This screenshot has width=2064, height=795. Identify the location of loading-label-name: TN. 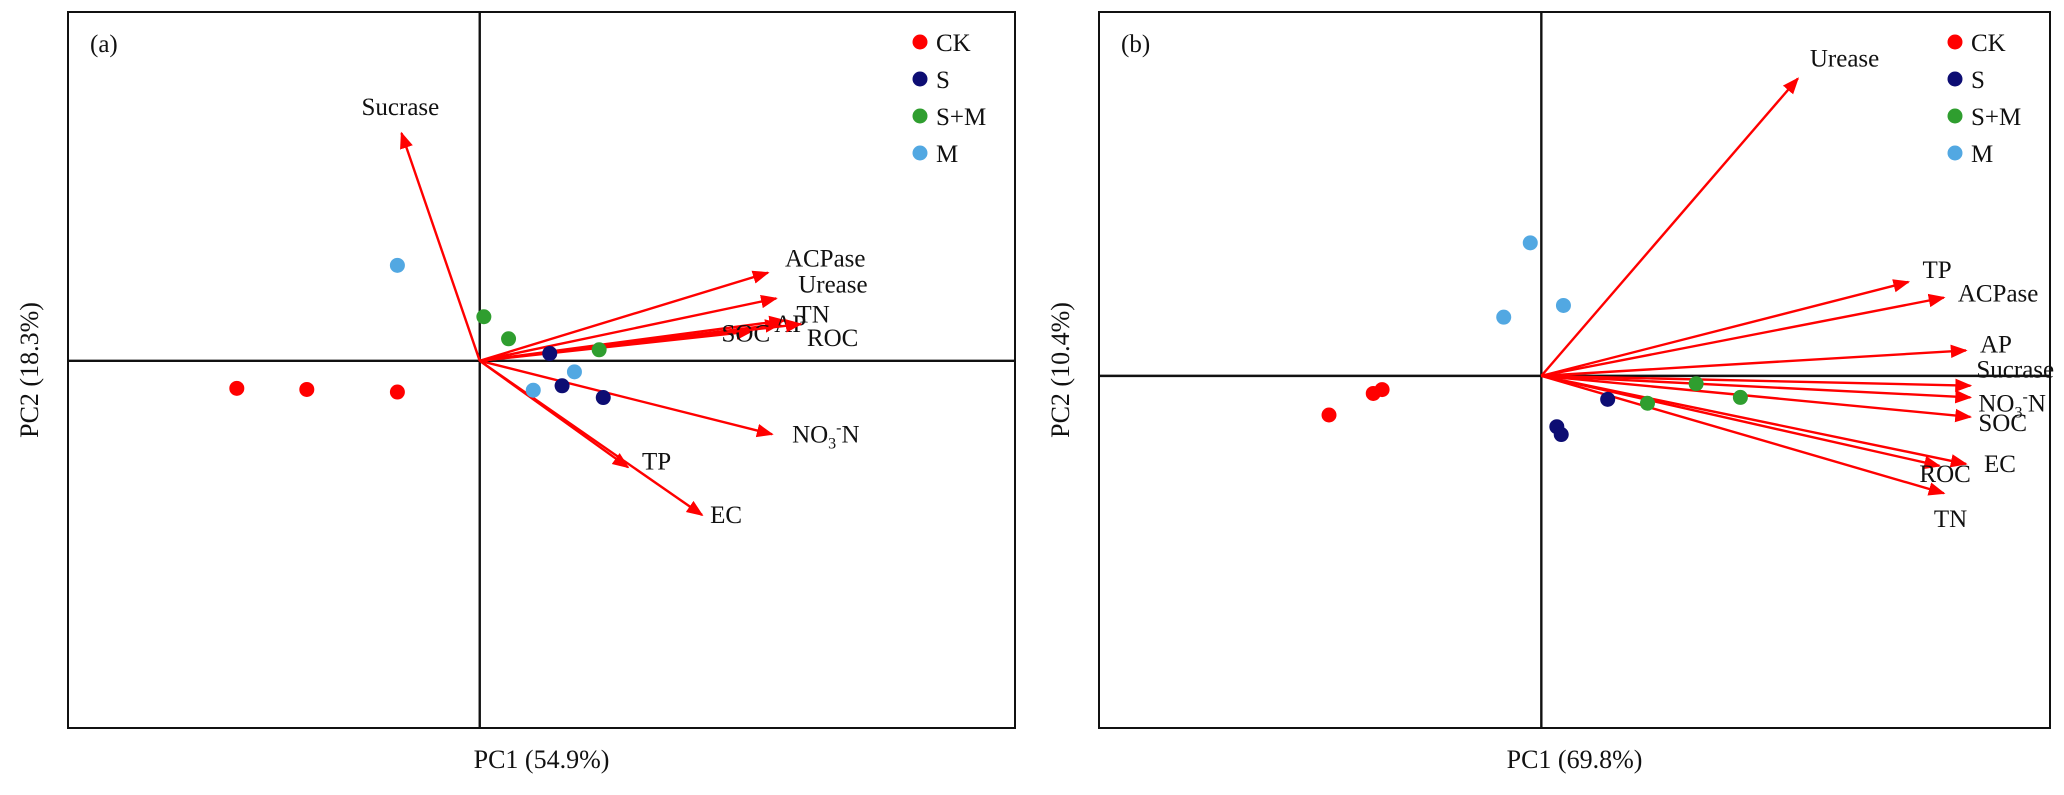
(1950, 519).